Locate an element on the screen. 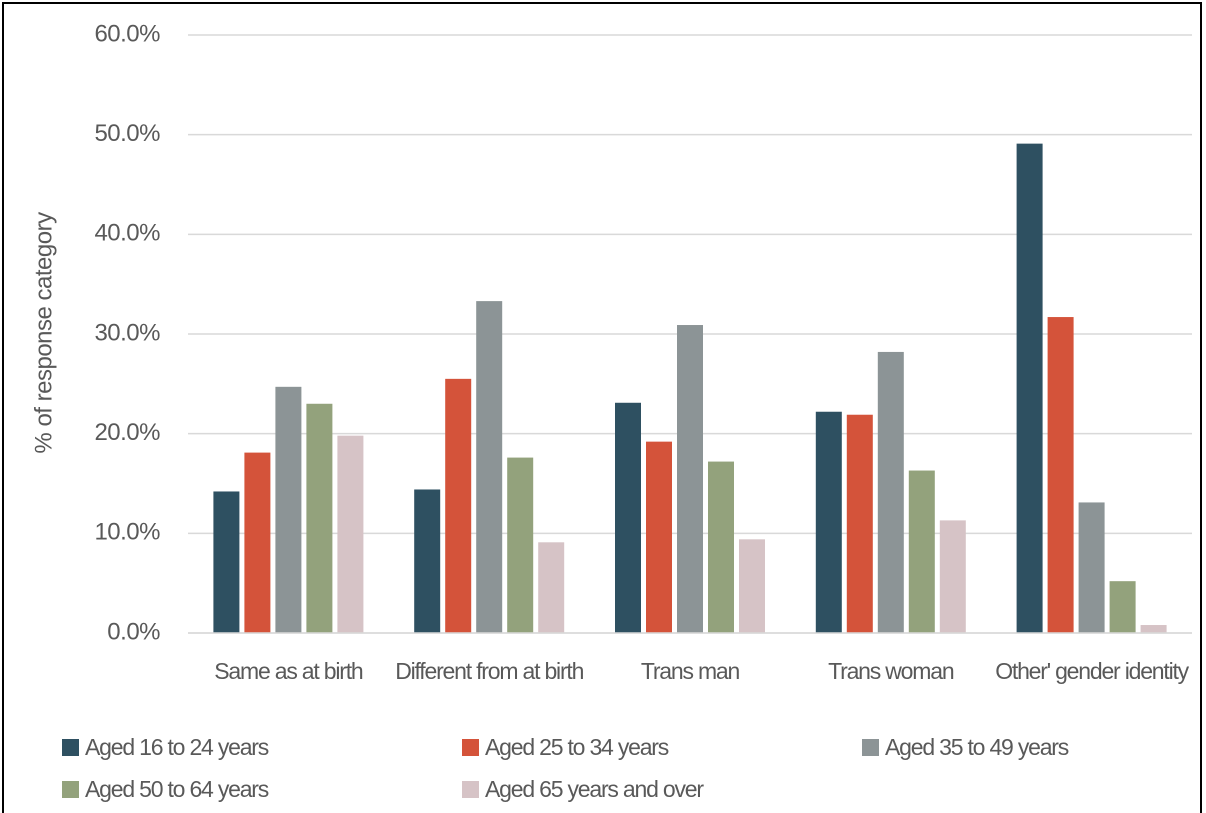  legend-label: Aged 50 to 64 years is located at coordinates (177, 788).